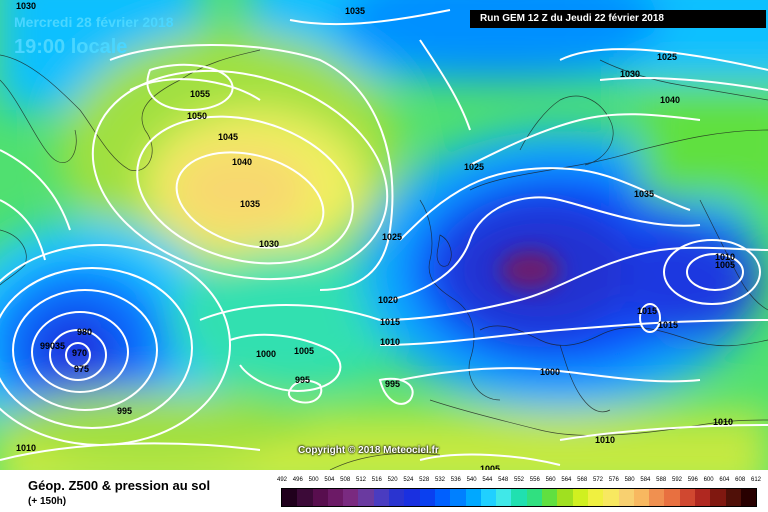 The height and width of the screenshot is (512, 768). I want to click on scale-tick-label: 508, so click(345, 480).